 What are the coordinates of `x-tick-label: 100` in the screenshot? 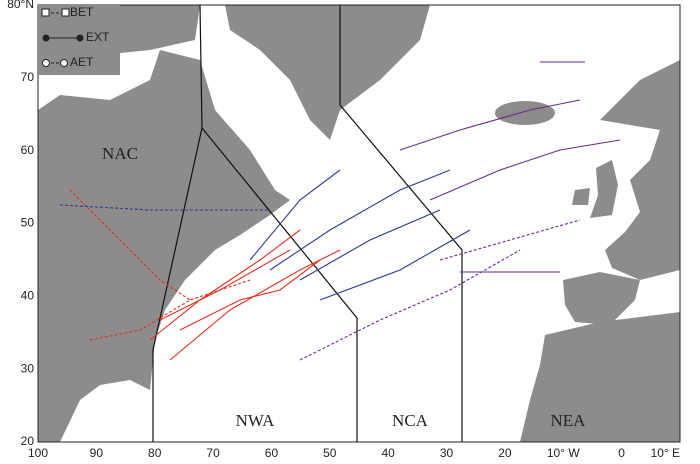 It's located at (38, 453).